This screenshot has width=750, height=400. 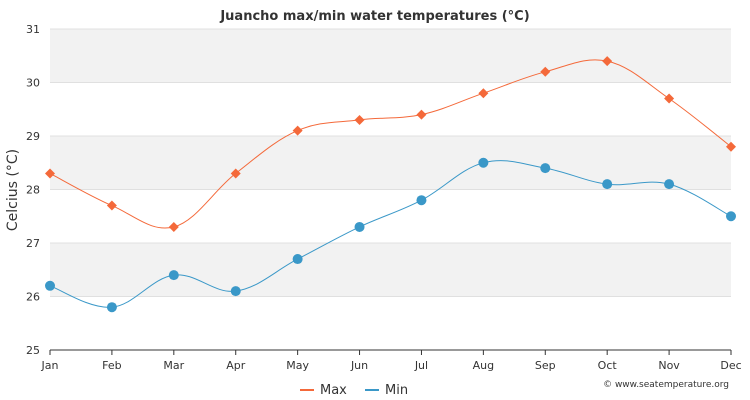 What do you see at coordinates (608, 365) in the screenshot?
I see `x-tick-label: Oct` at bounding box center [608, 365].